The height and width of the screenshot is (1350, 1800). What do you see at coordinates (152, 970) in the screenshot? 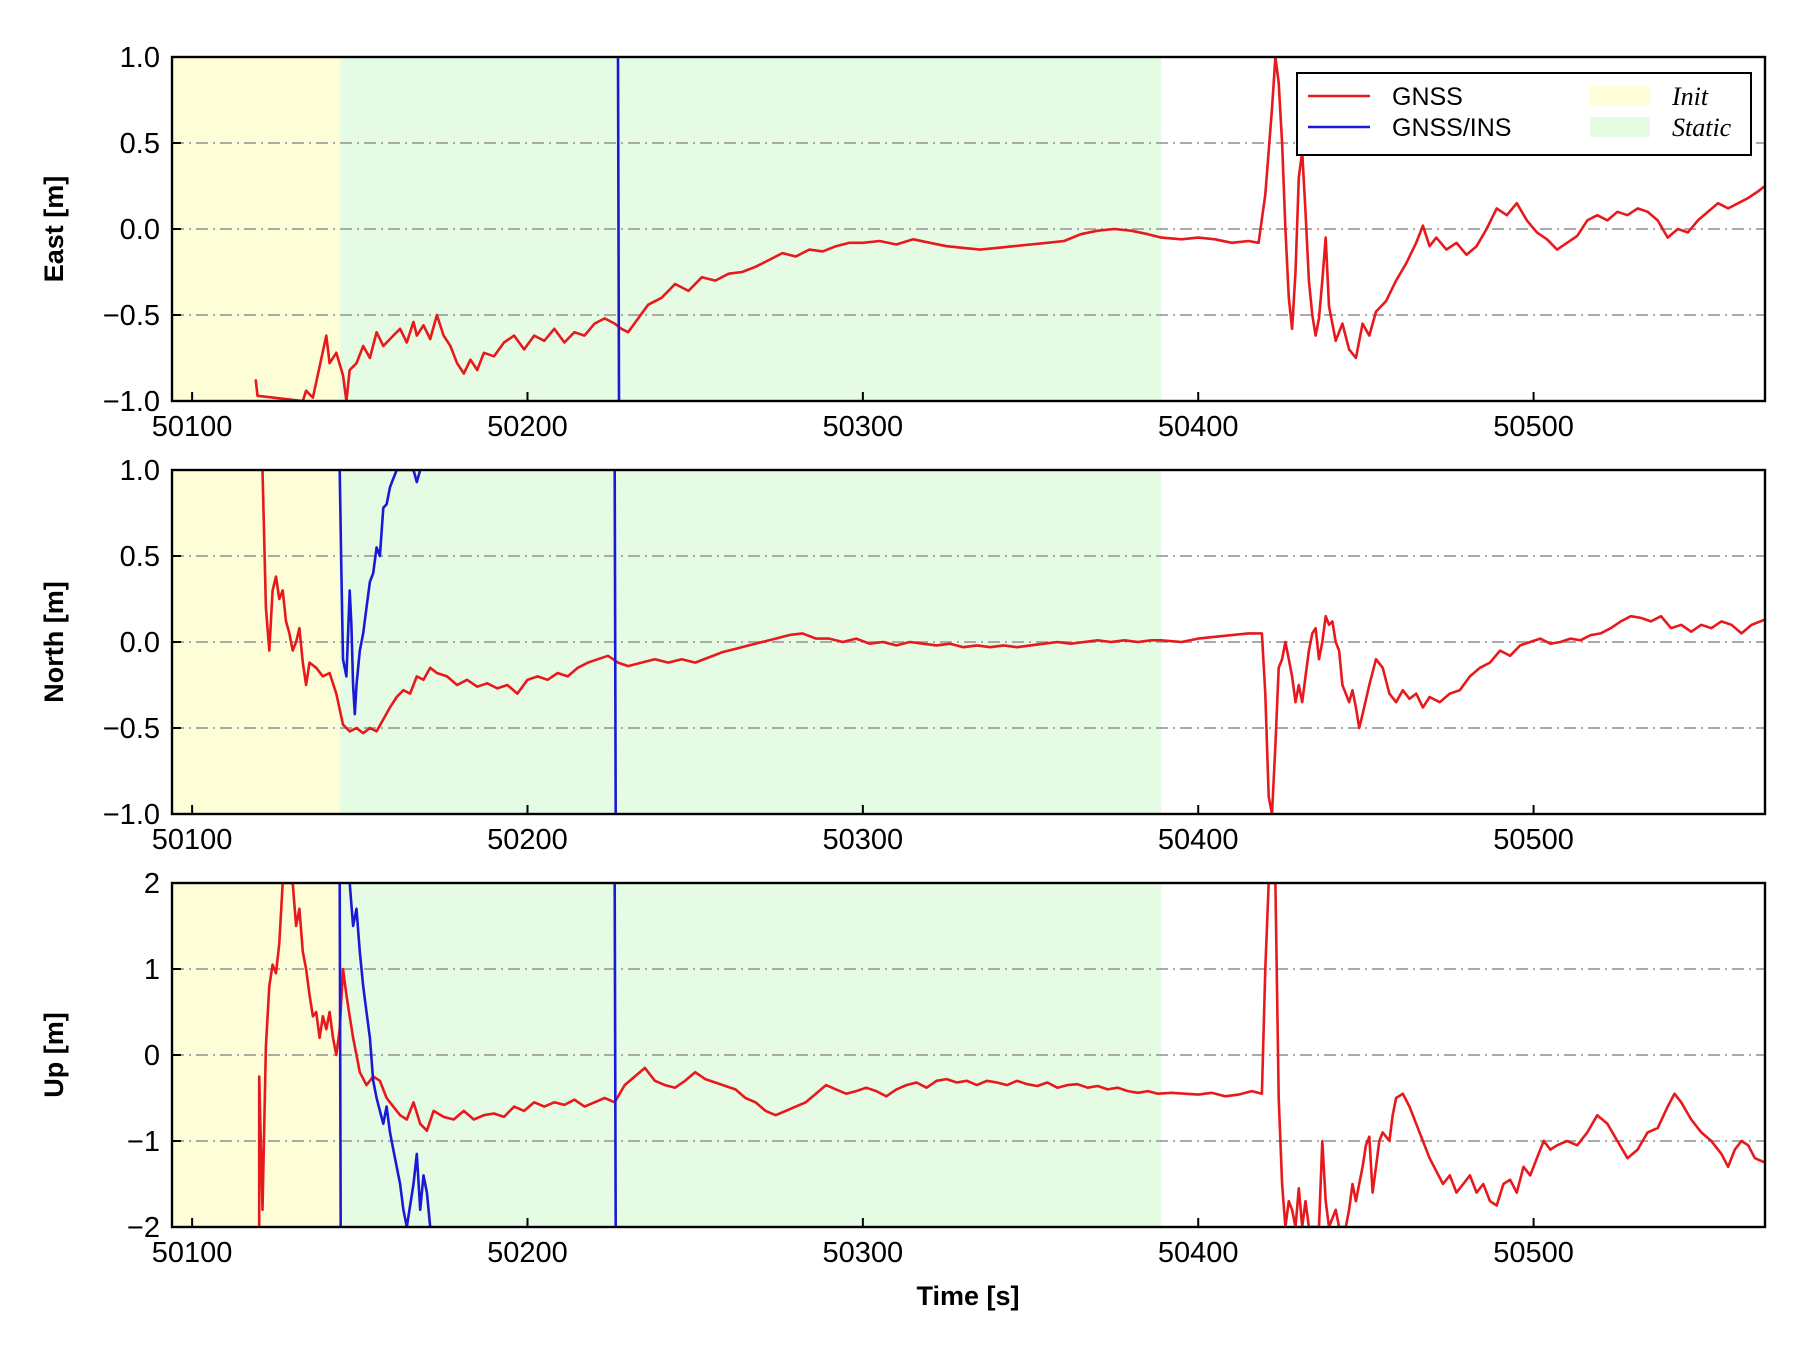
I see `y-tick-label: 1` at bounding box center [152, 970].